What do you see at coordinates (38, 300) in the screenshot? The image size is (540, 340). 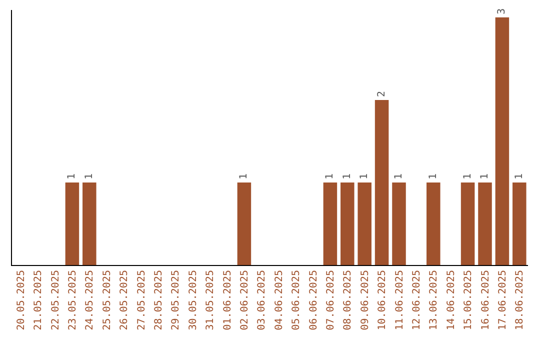 I see `x-tick-label: 21.05.2025` at bounding box center [38, 300].